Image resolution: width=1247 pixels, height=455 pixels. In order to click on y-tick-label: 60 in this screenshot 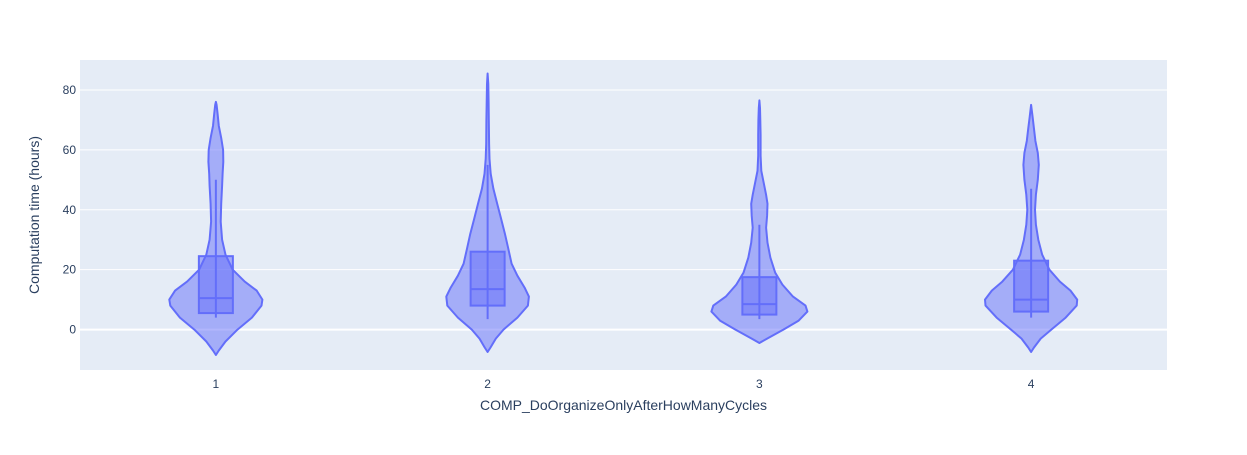, I will do `click(70, 150)`.